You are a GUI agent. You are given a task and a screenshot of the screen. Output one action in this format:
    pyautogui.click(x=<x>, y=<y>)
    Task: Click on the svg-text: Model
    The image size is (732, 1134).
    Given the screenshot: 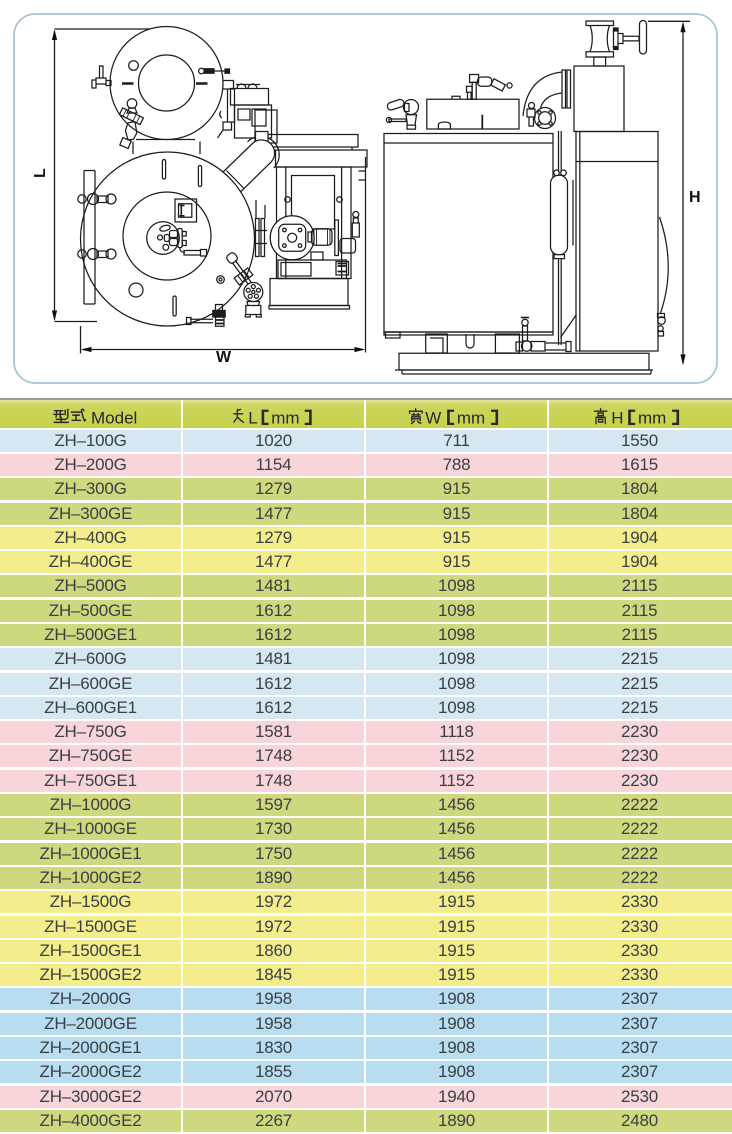 What is the action you would take?
    pyautogui.click(x=114, y=417)
    